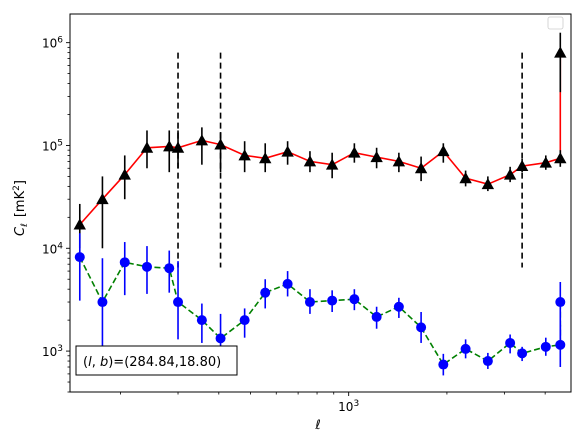  Describe the element at coordinates (20, 203) in the screenshot. I see `y-axis-label-unit: [mK` at that location.